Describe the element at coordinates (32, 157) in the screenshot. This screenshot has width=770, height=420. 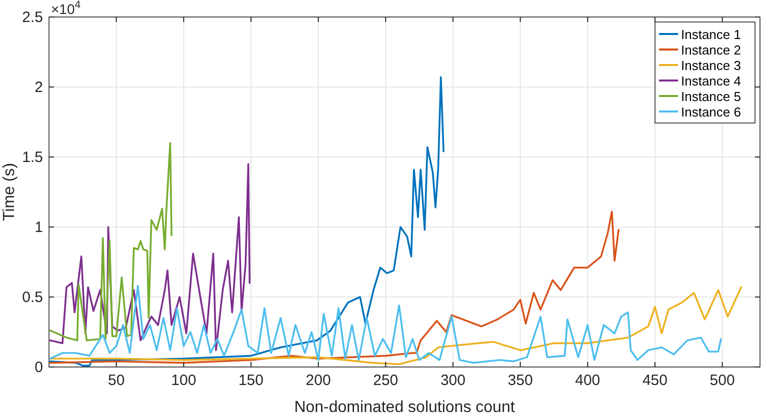
I see `y-tick-label: 1.5` at that location.